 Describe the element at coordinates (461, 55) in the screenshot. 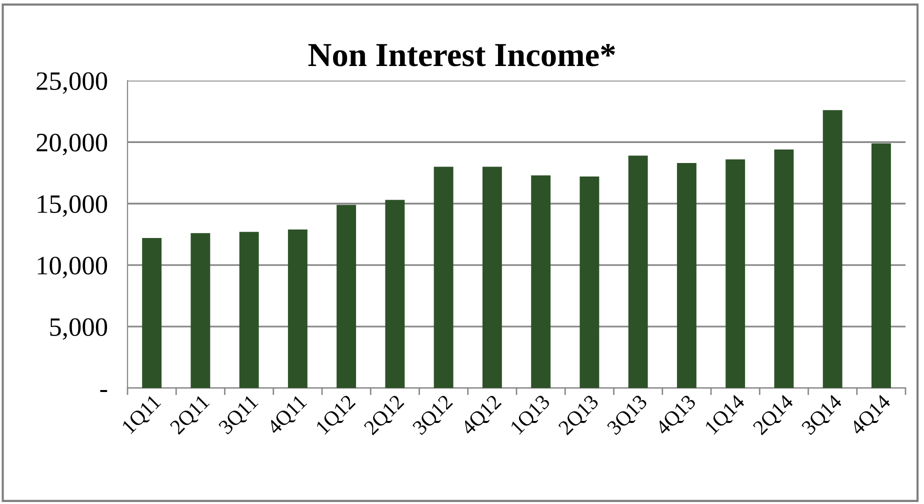

I see `chart-title: Non Interest Income*` at that location.